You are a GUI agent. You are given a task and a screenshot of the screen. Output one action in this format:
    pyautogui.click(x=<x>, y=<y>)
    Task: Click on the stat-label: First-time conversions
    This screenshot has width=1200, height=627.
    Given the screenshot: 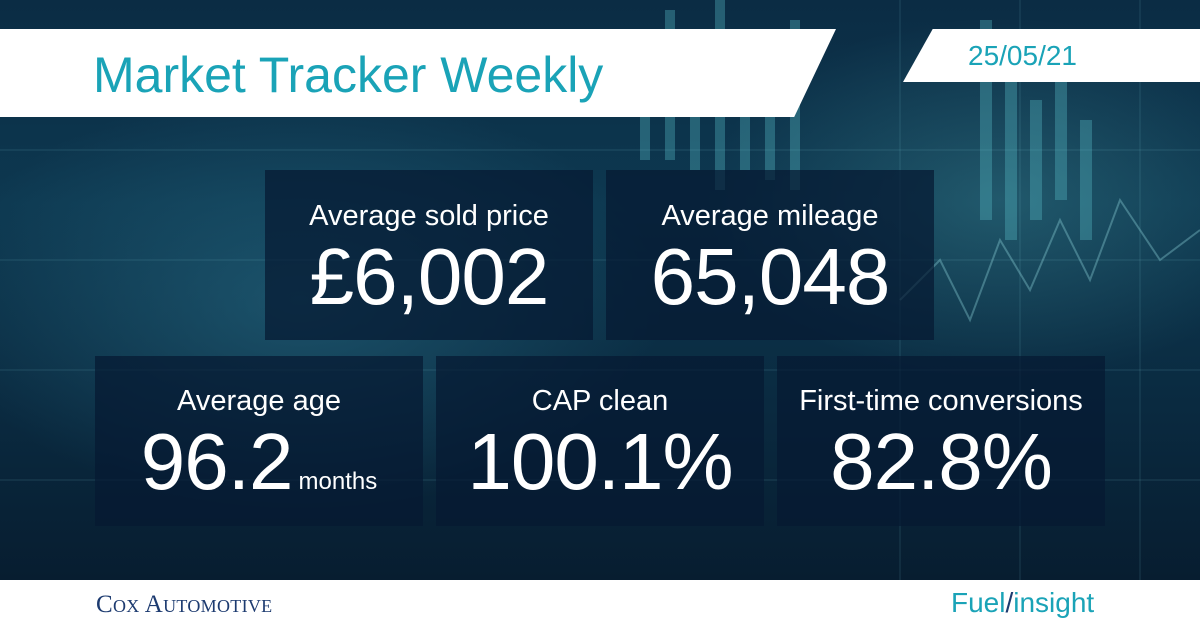 What is the action you would take?
    pyautogui.click(x=941, y=401)
    